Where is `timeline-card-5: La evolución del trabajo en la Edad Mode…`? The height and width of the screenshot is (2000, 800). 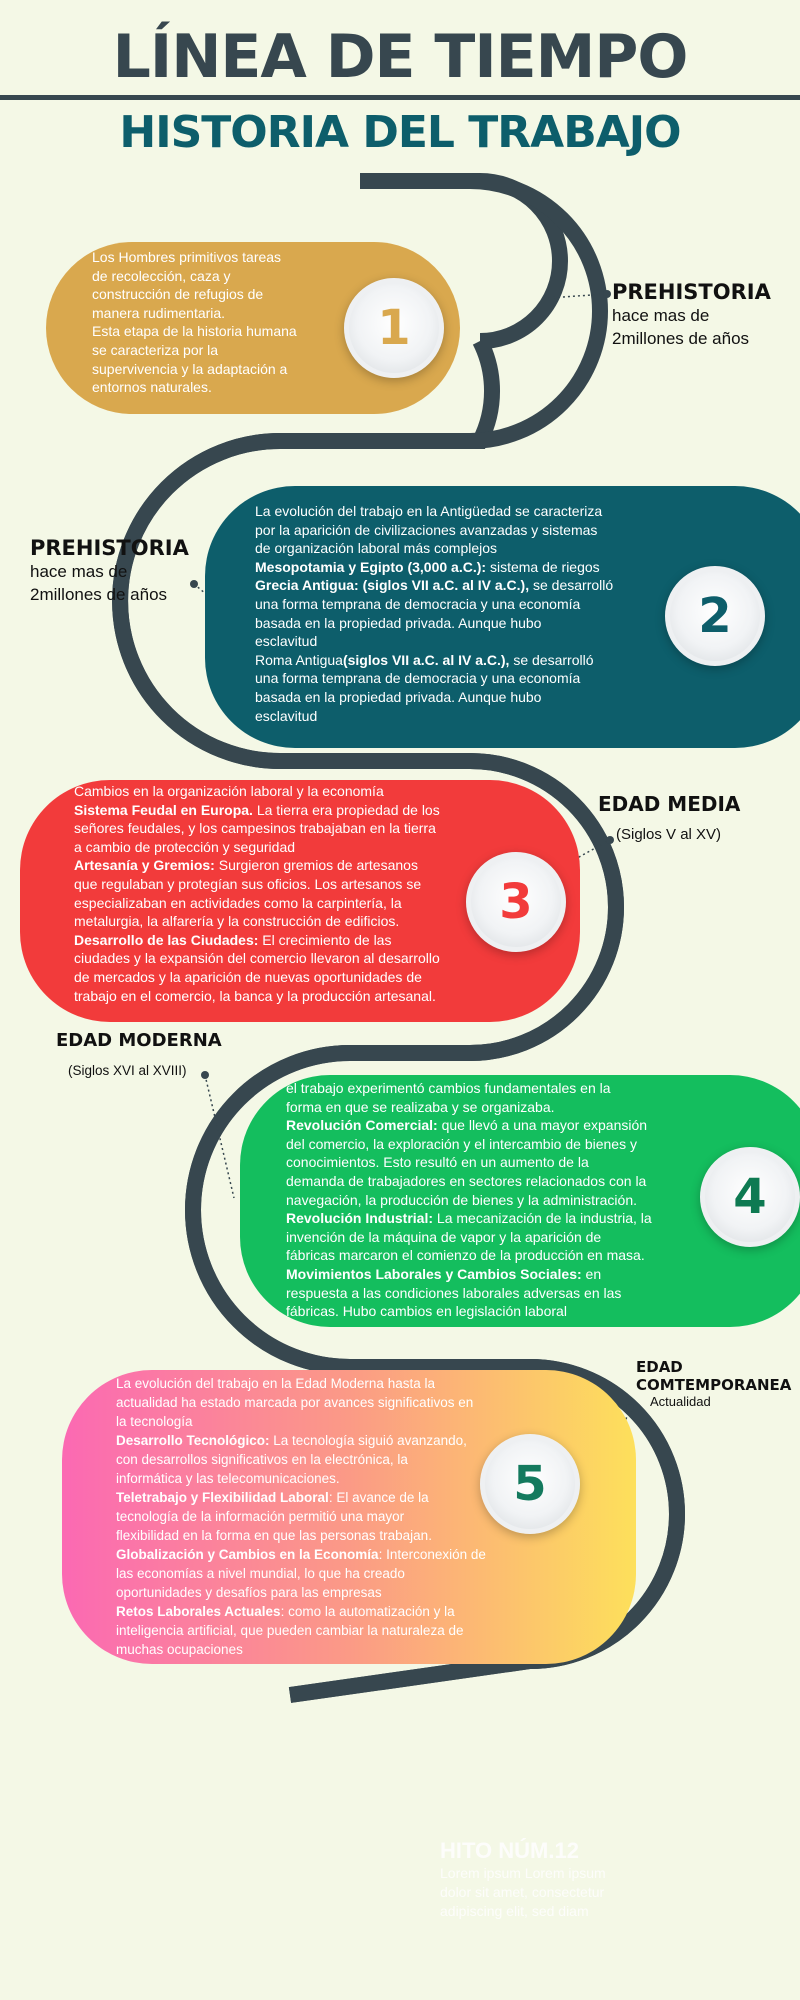
timeline-card-5: La evolución del trabajo en la Edad Mode… is located at coordinates (349, 1517).